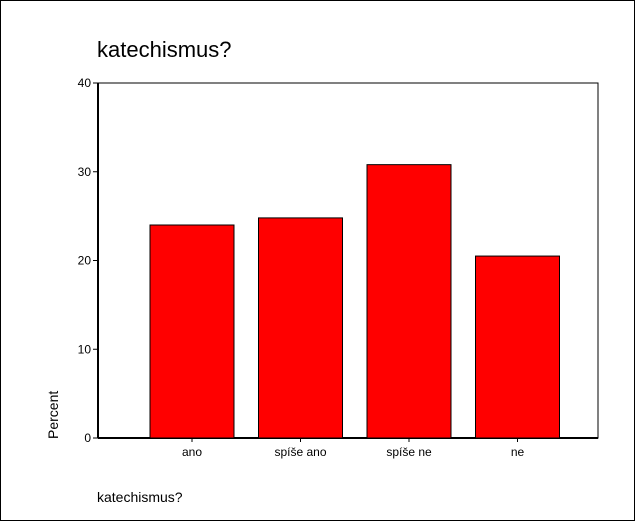 The width and height of the screenshot is (635, 521). What do you see at coordinates (85, 172) in the screenshot?
I see `y-tick-label: 30` at bounding box center [85, 172].